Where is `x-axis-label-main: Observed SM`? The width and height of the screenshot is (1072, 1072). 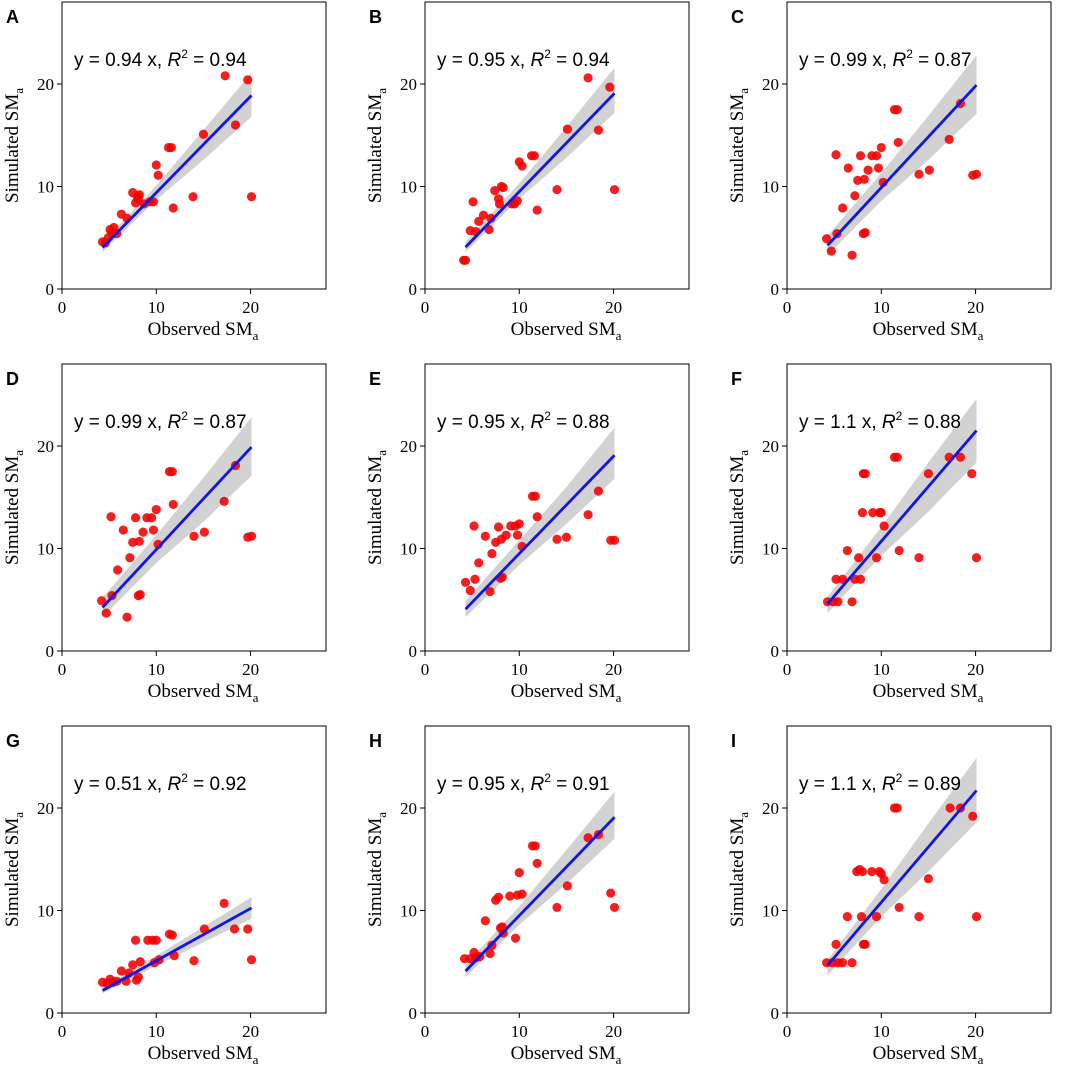 x-axis-label-main: Observed SM is located at coordinates (200, 691).